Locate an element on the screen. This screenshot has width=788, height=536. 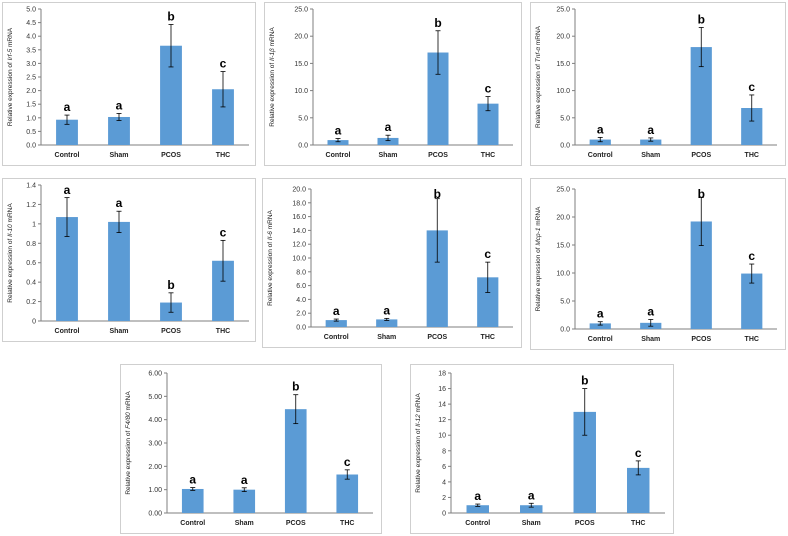
y-tick-label: 0.8 is located at coordinates (31, 244).